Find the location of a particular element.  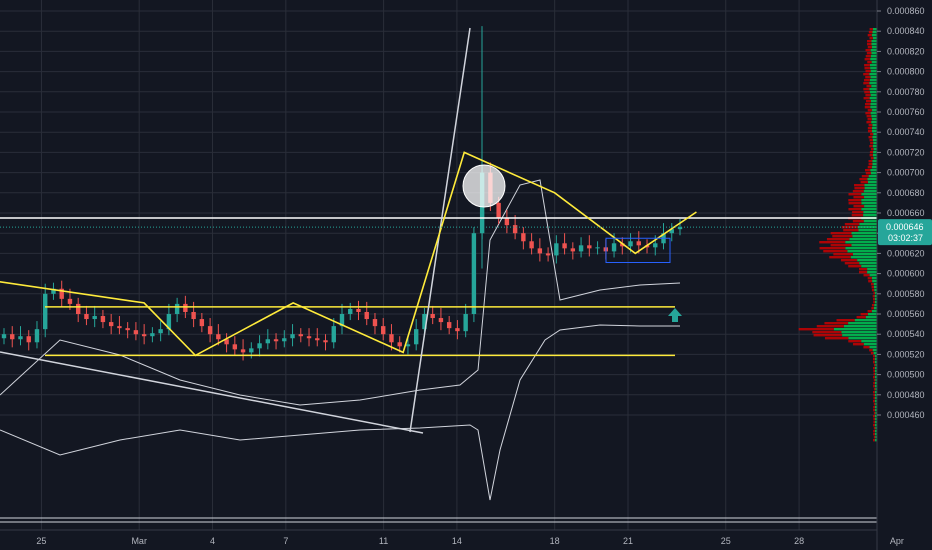

price-tick-label: 0.000700 is located at coordinates (906, 173).